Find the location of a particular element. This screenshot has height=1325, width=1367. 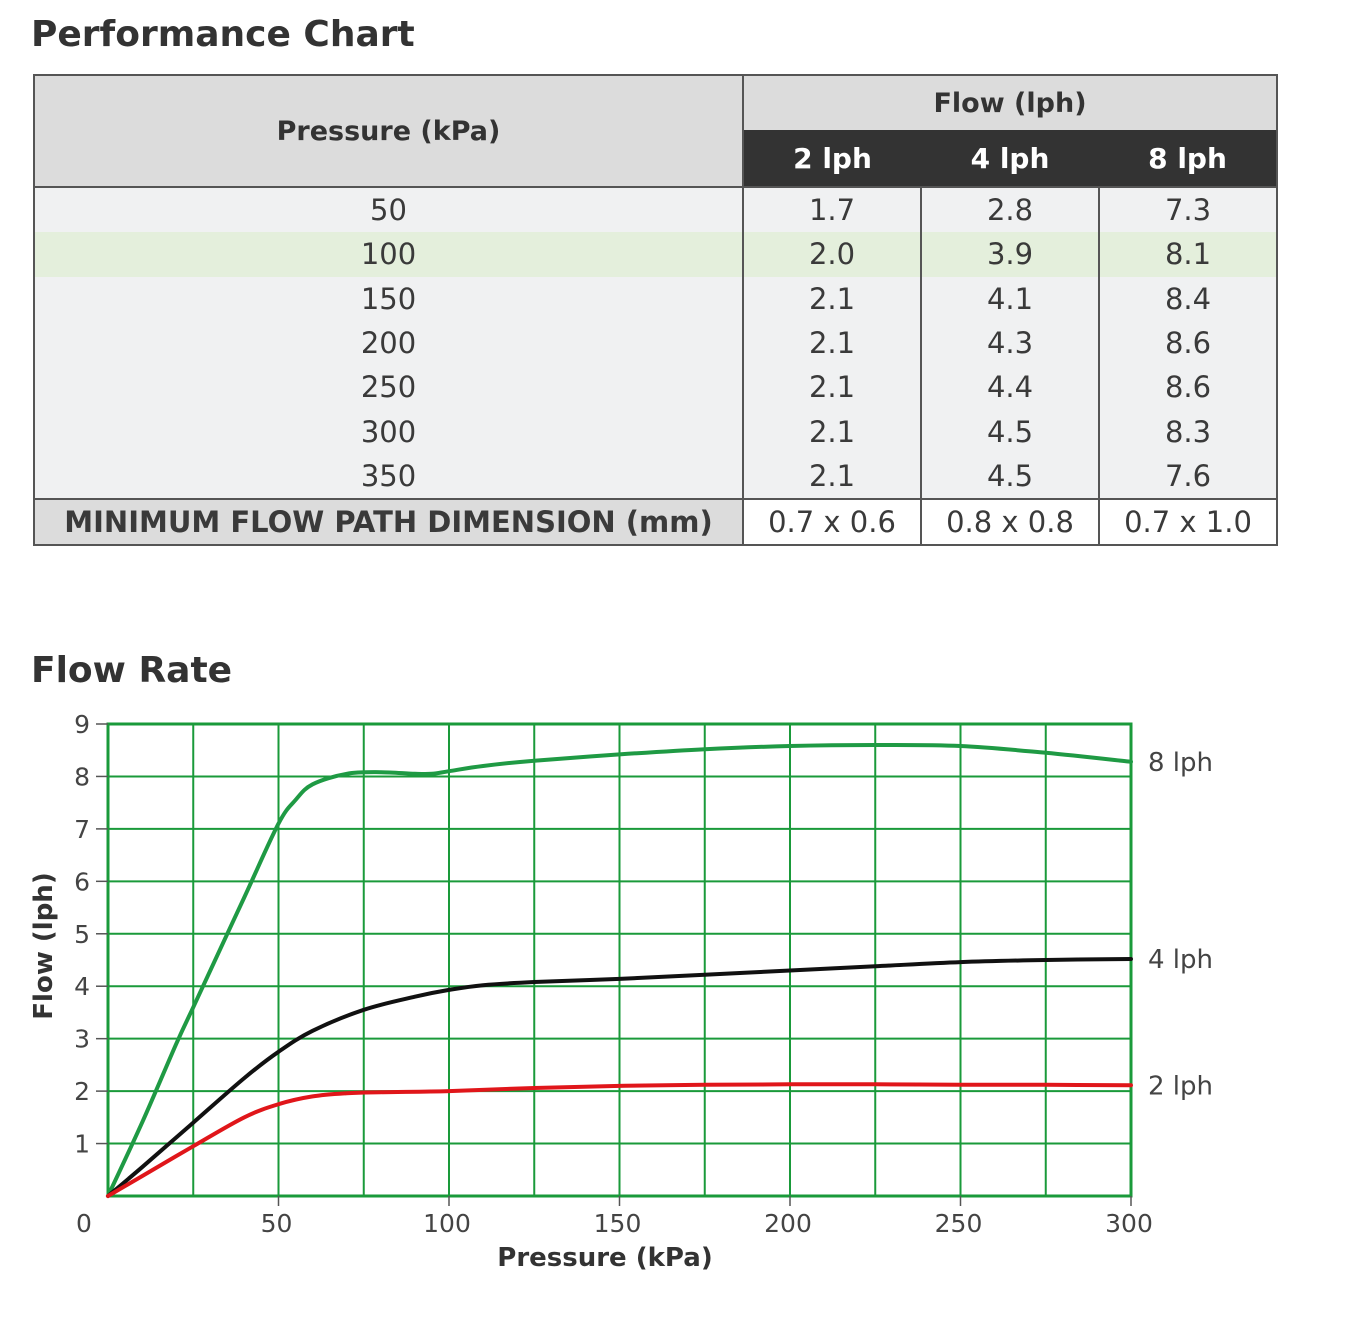

flow-cell-4lph: 4.3 is located at coordinates (1010, 343).